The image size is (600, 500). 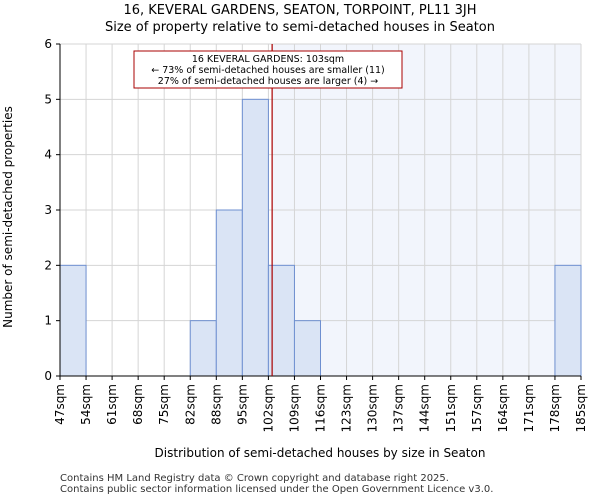 I want to click on y-tick-label: 4, so click(x=48, y=155).